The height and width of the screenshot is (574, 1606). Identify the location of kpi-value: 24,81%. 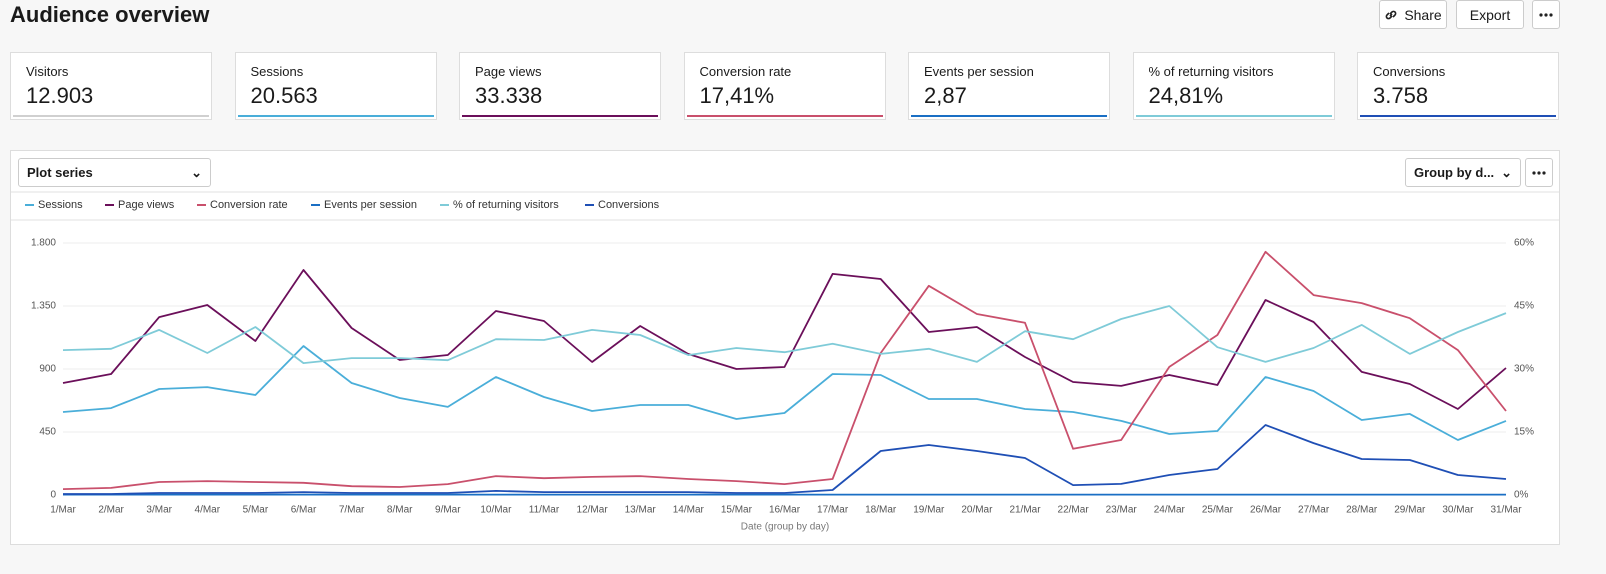
(1186, 95).